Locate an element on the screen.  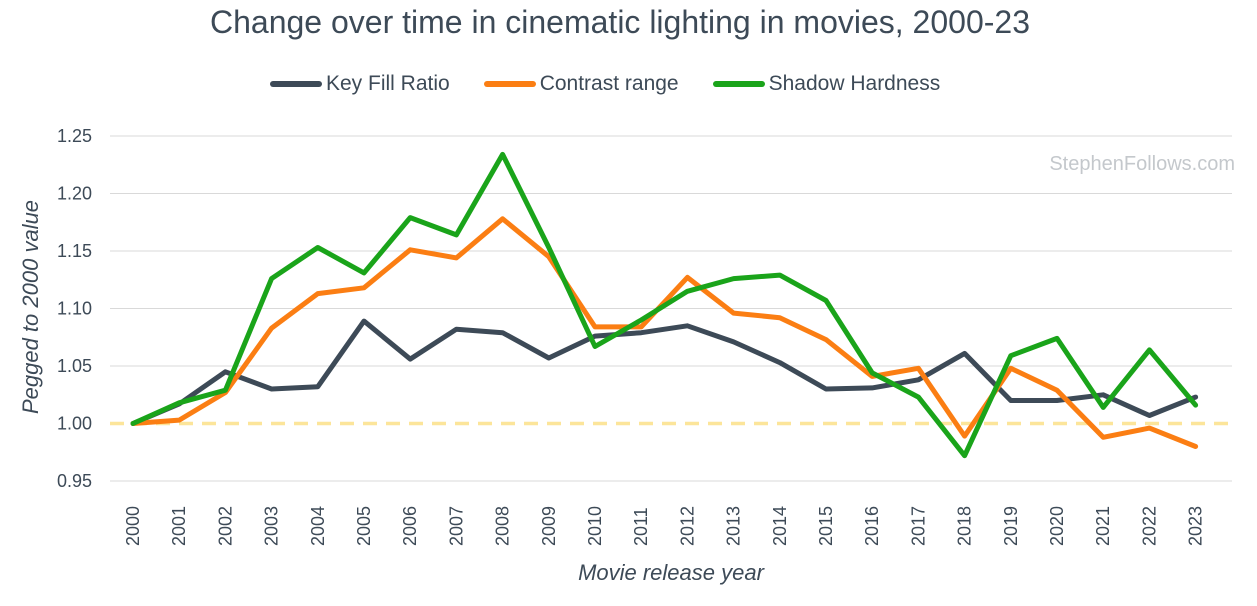
x-tick-label: 2002 is located at coordinates (225, 526).